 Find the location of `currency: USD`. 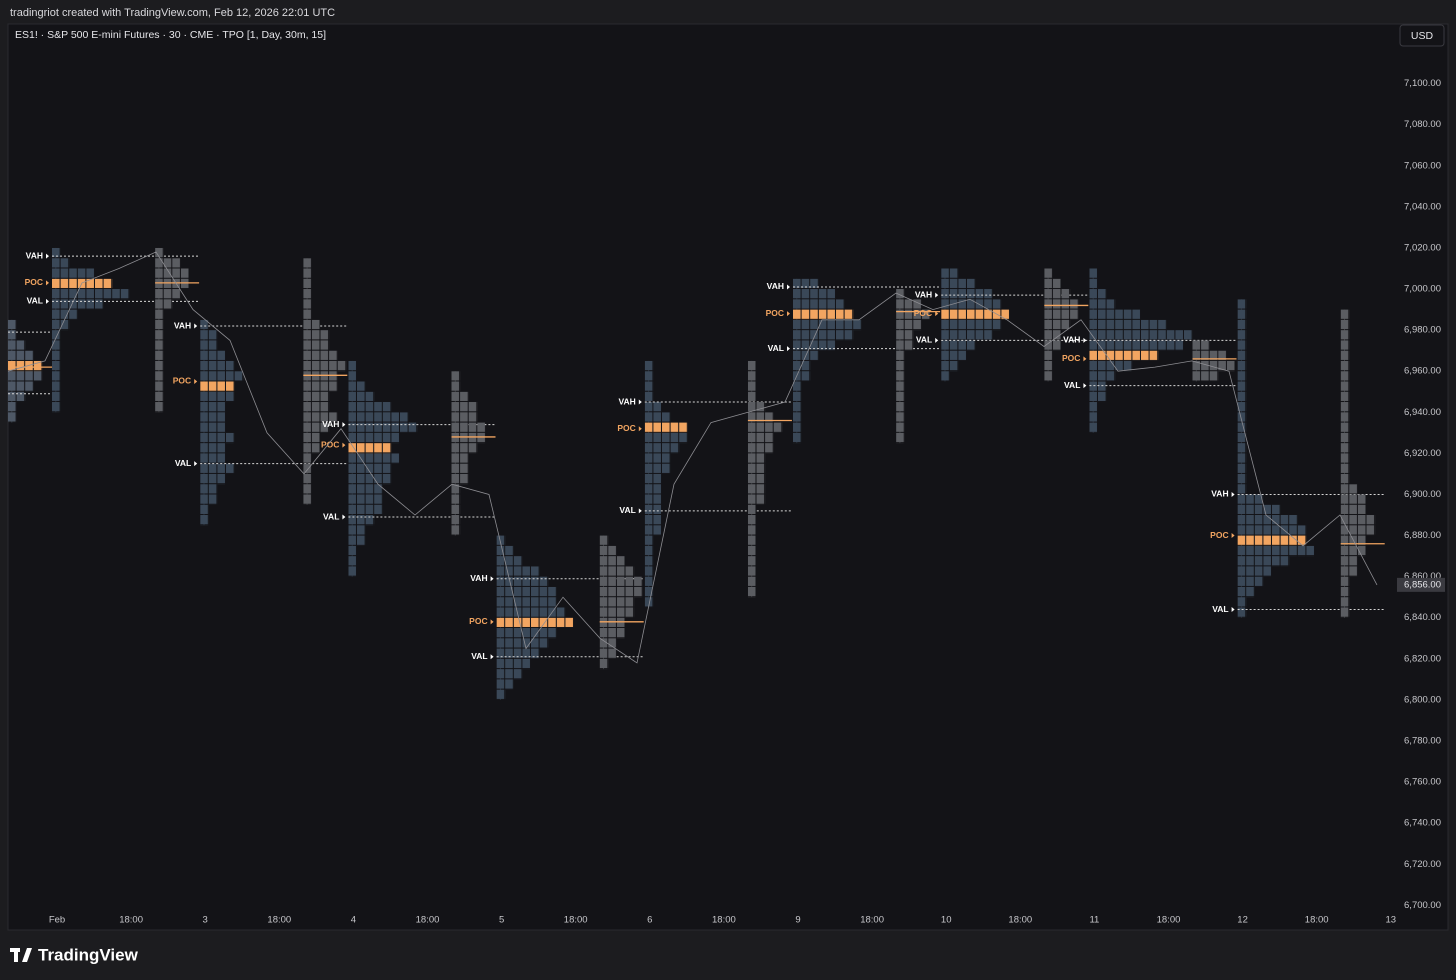

currency: USD is located at coordinates (1422, 36).